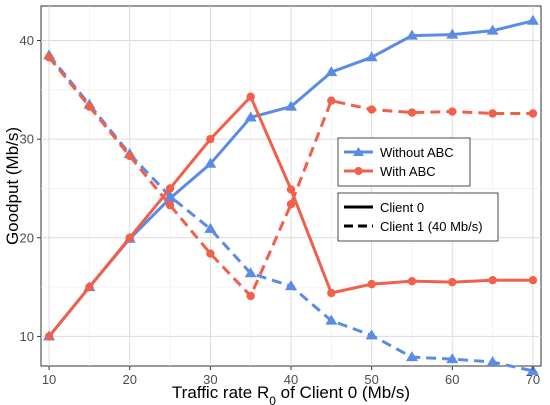 The height and width of the screenshot is (405, 550). What do you see at coordinates (272, 399) in the screenshot?
I see `x-axis-title-sub: 0` at bounding box center [272, 399].